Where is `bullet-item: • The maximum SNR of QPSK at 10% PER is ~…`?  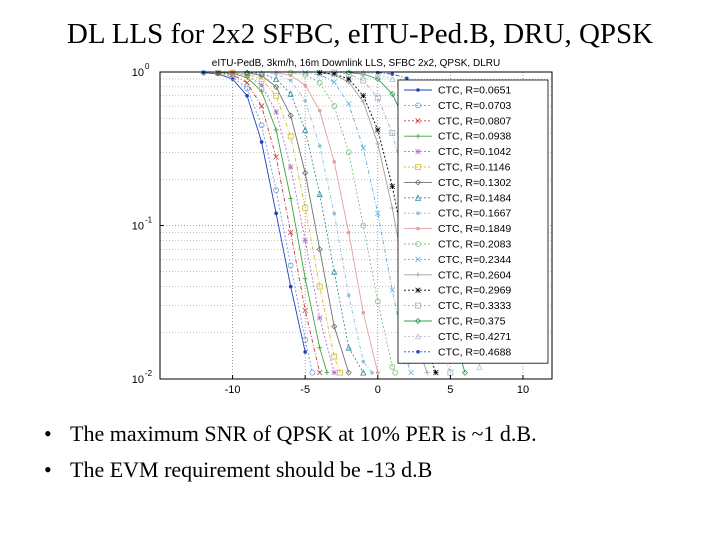 bullet-item: • The maximum SNR of QPSK at 10% PER is ~… is located at coordinates (290, 434).